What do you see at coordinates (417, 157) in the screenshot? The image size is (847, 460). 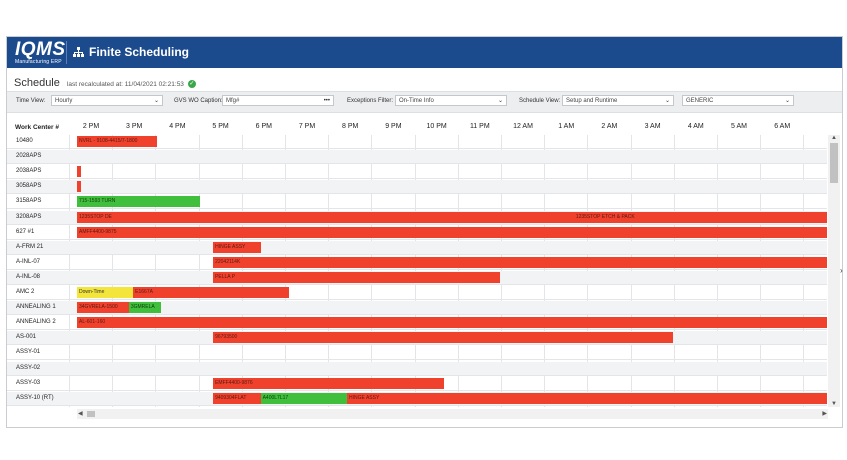 I see `work-center-row: 2028APS` at bounding box center [417, 157].